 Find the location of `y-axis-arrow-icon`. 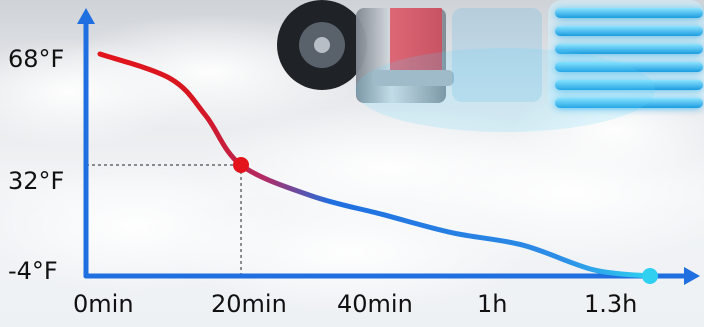

y-axis-arrow-icon is located at coordinates (86, 16).